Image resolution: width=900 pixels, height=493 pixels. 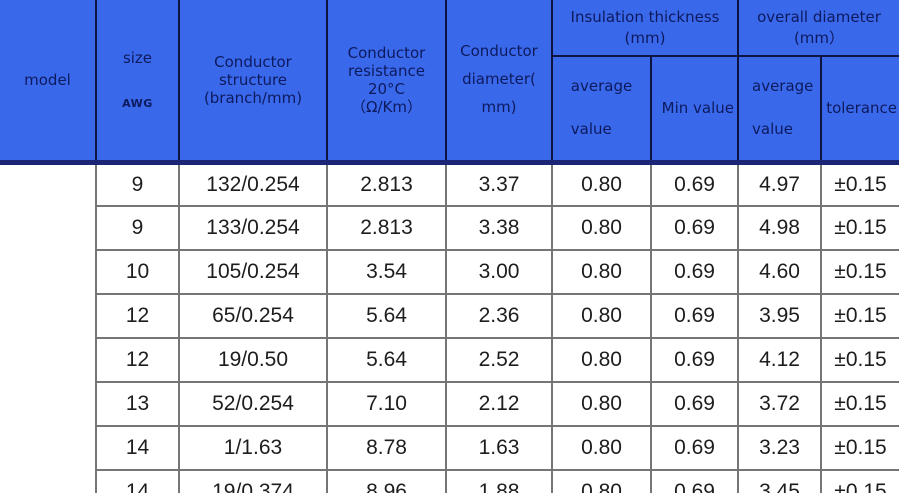 I want to click on size-awg-label: AWG, so click(x=137, y=104).